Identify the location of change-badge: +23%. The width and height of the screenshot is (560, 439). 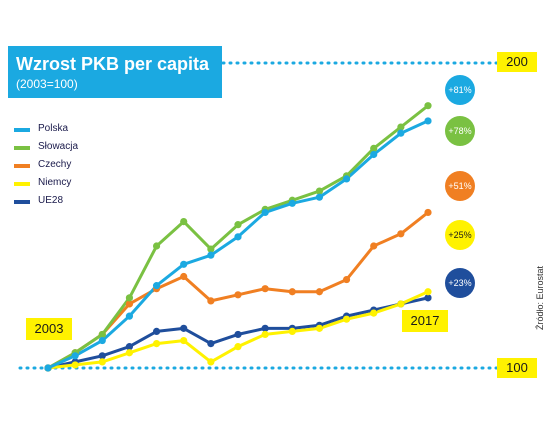
(460, 283).